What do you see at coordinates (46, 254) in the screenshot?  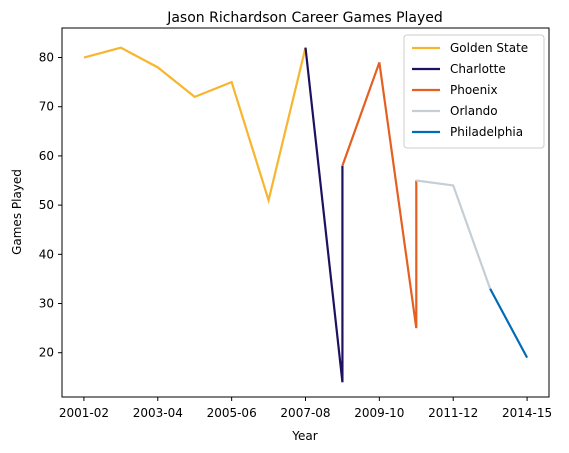 I see `y-tick-label: 40` at bounding box center [46, 254].